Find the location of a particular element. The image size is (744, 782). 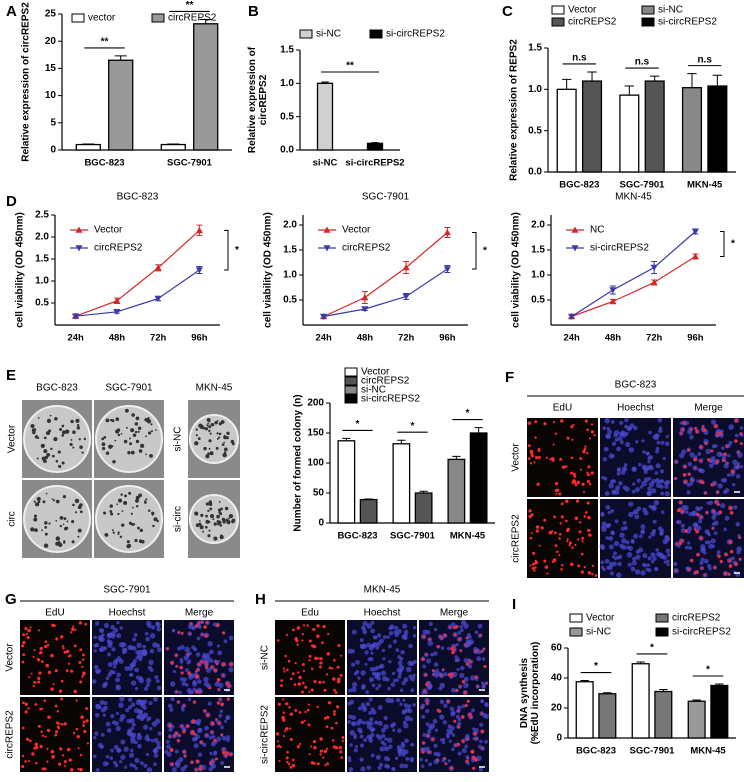

significance-label: * is located at coordinates (596, 666).